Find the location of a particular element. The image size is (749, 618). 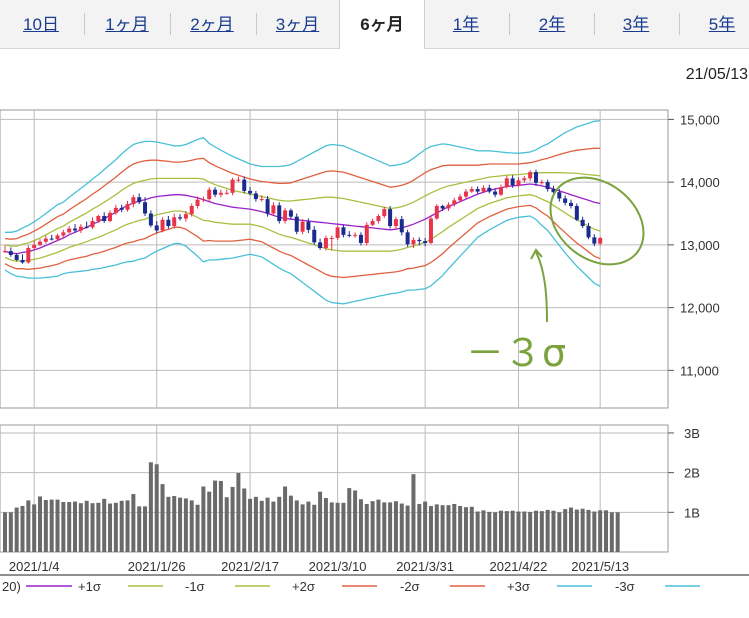

volume-tick-label: 2B is located at coordinates (692, 473).